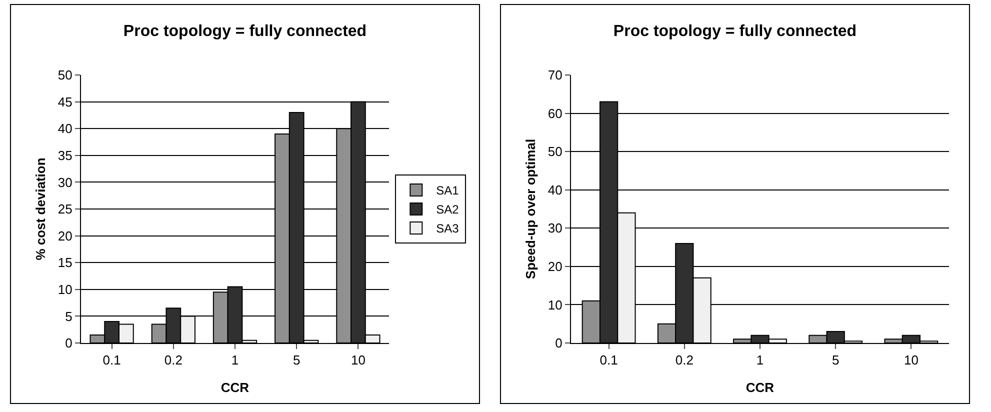 The width and height of the screenshot is (991, 412). Describe the element at coordinates (555, 75) in the screenshot. I see `y-tick-label: 70` at that location.